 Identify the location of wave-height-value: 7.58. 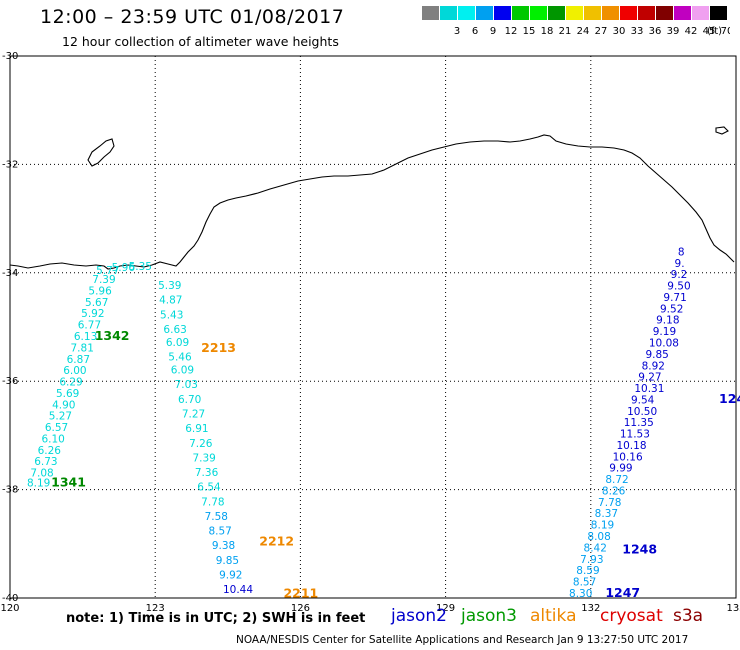
(216, 517).